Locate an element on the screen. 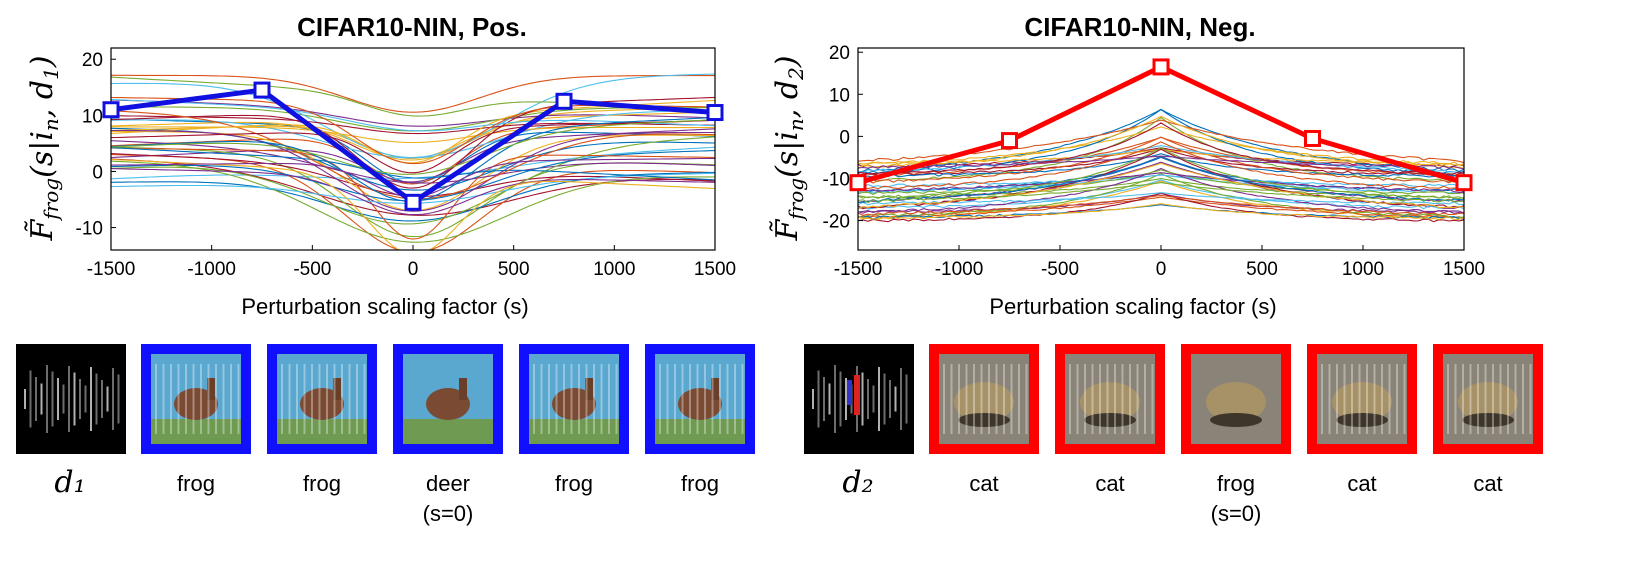 The height and width of the screenshot is (564, 1636). image-caption: deer is located at coordinates (448, 483).